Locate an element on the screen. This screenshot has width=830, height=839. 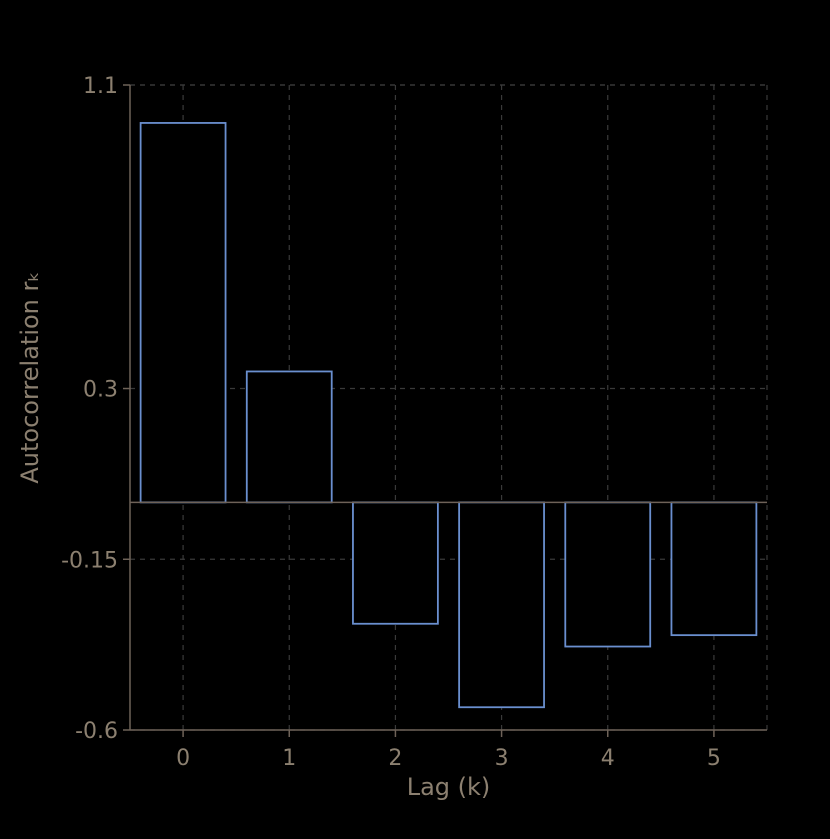
y-tick-labels: 1.1 0.3 -0.15 -0.6 is located at coordinates (95, 409).